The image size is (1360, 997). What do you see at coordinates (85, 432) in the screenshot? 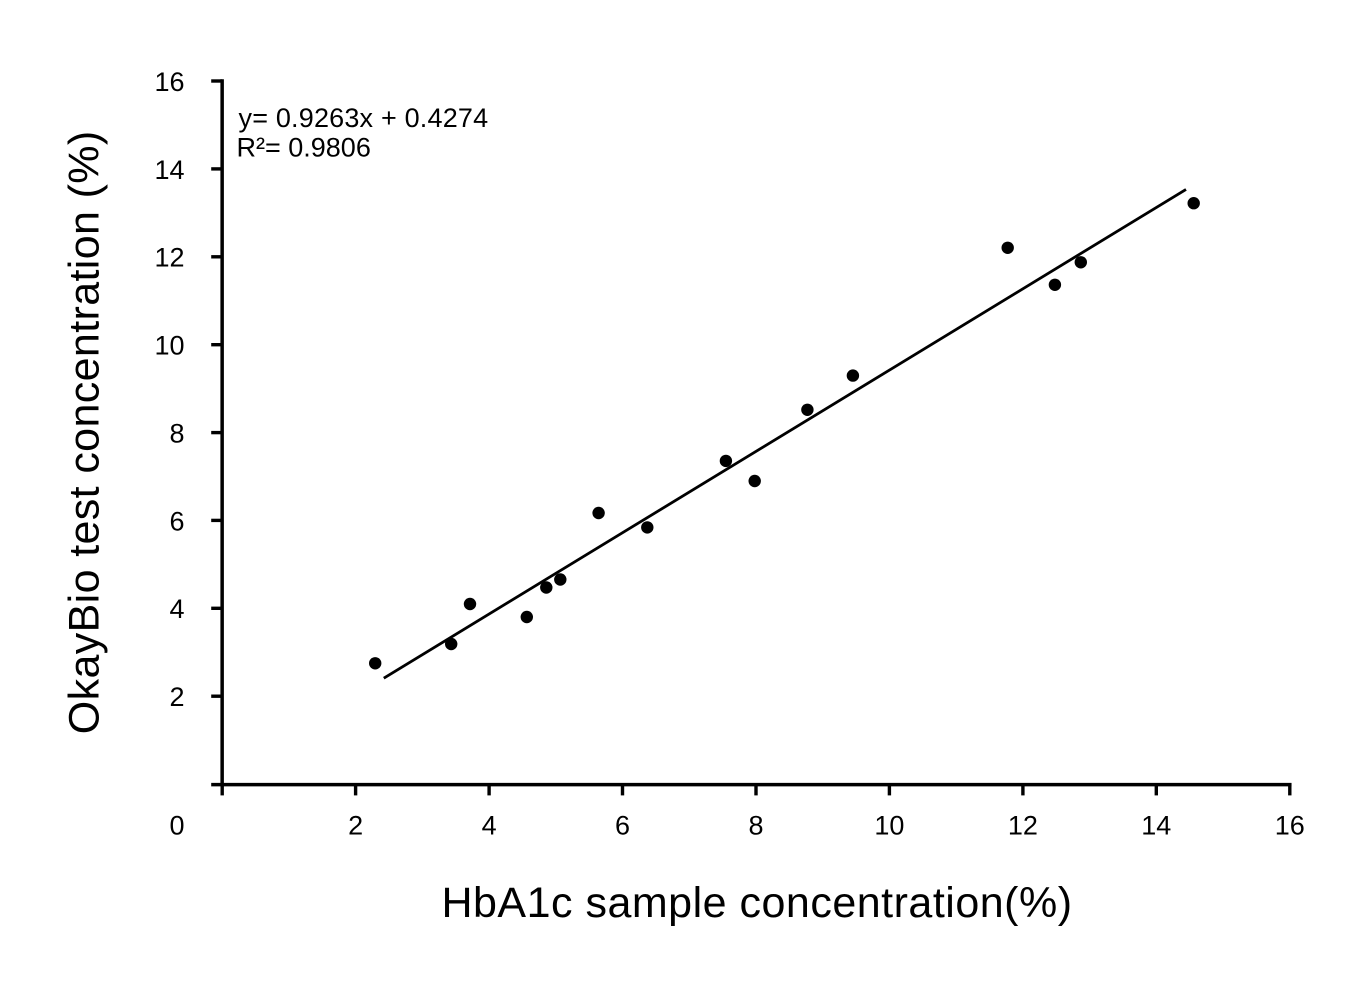
I see `svg-text: OkayBio test concentration (%)` at bounding box center [85, 432].